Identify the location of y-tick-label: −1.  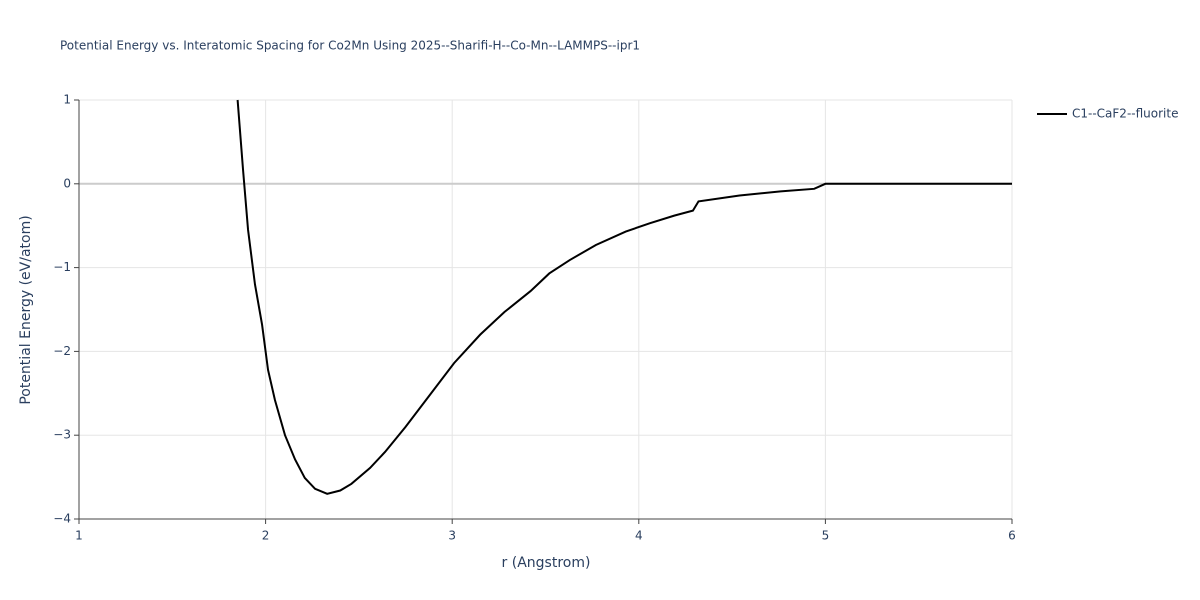
(62, 267).